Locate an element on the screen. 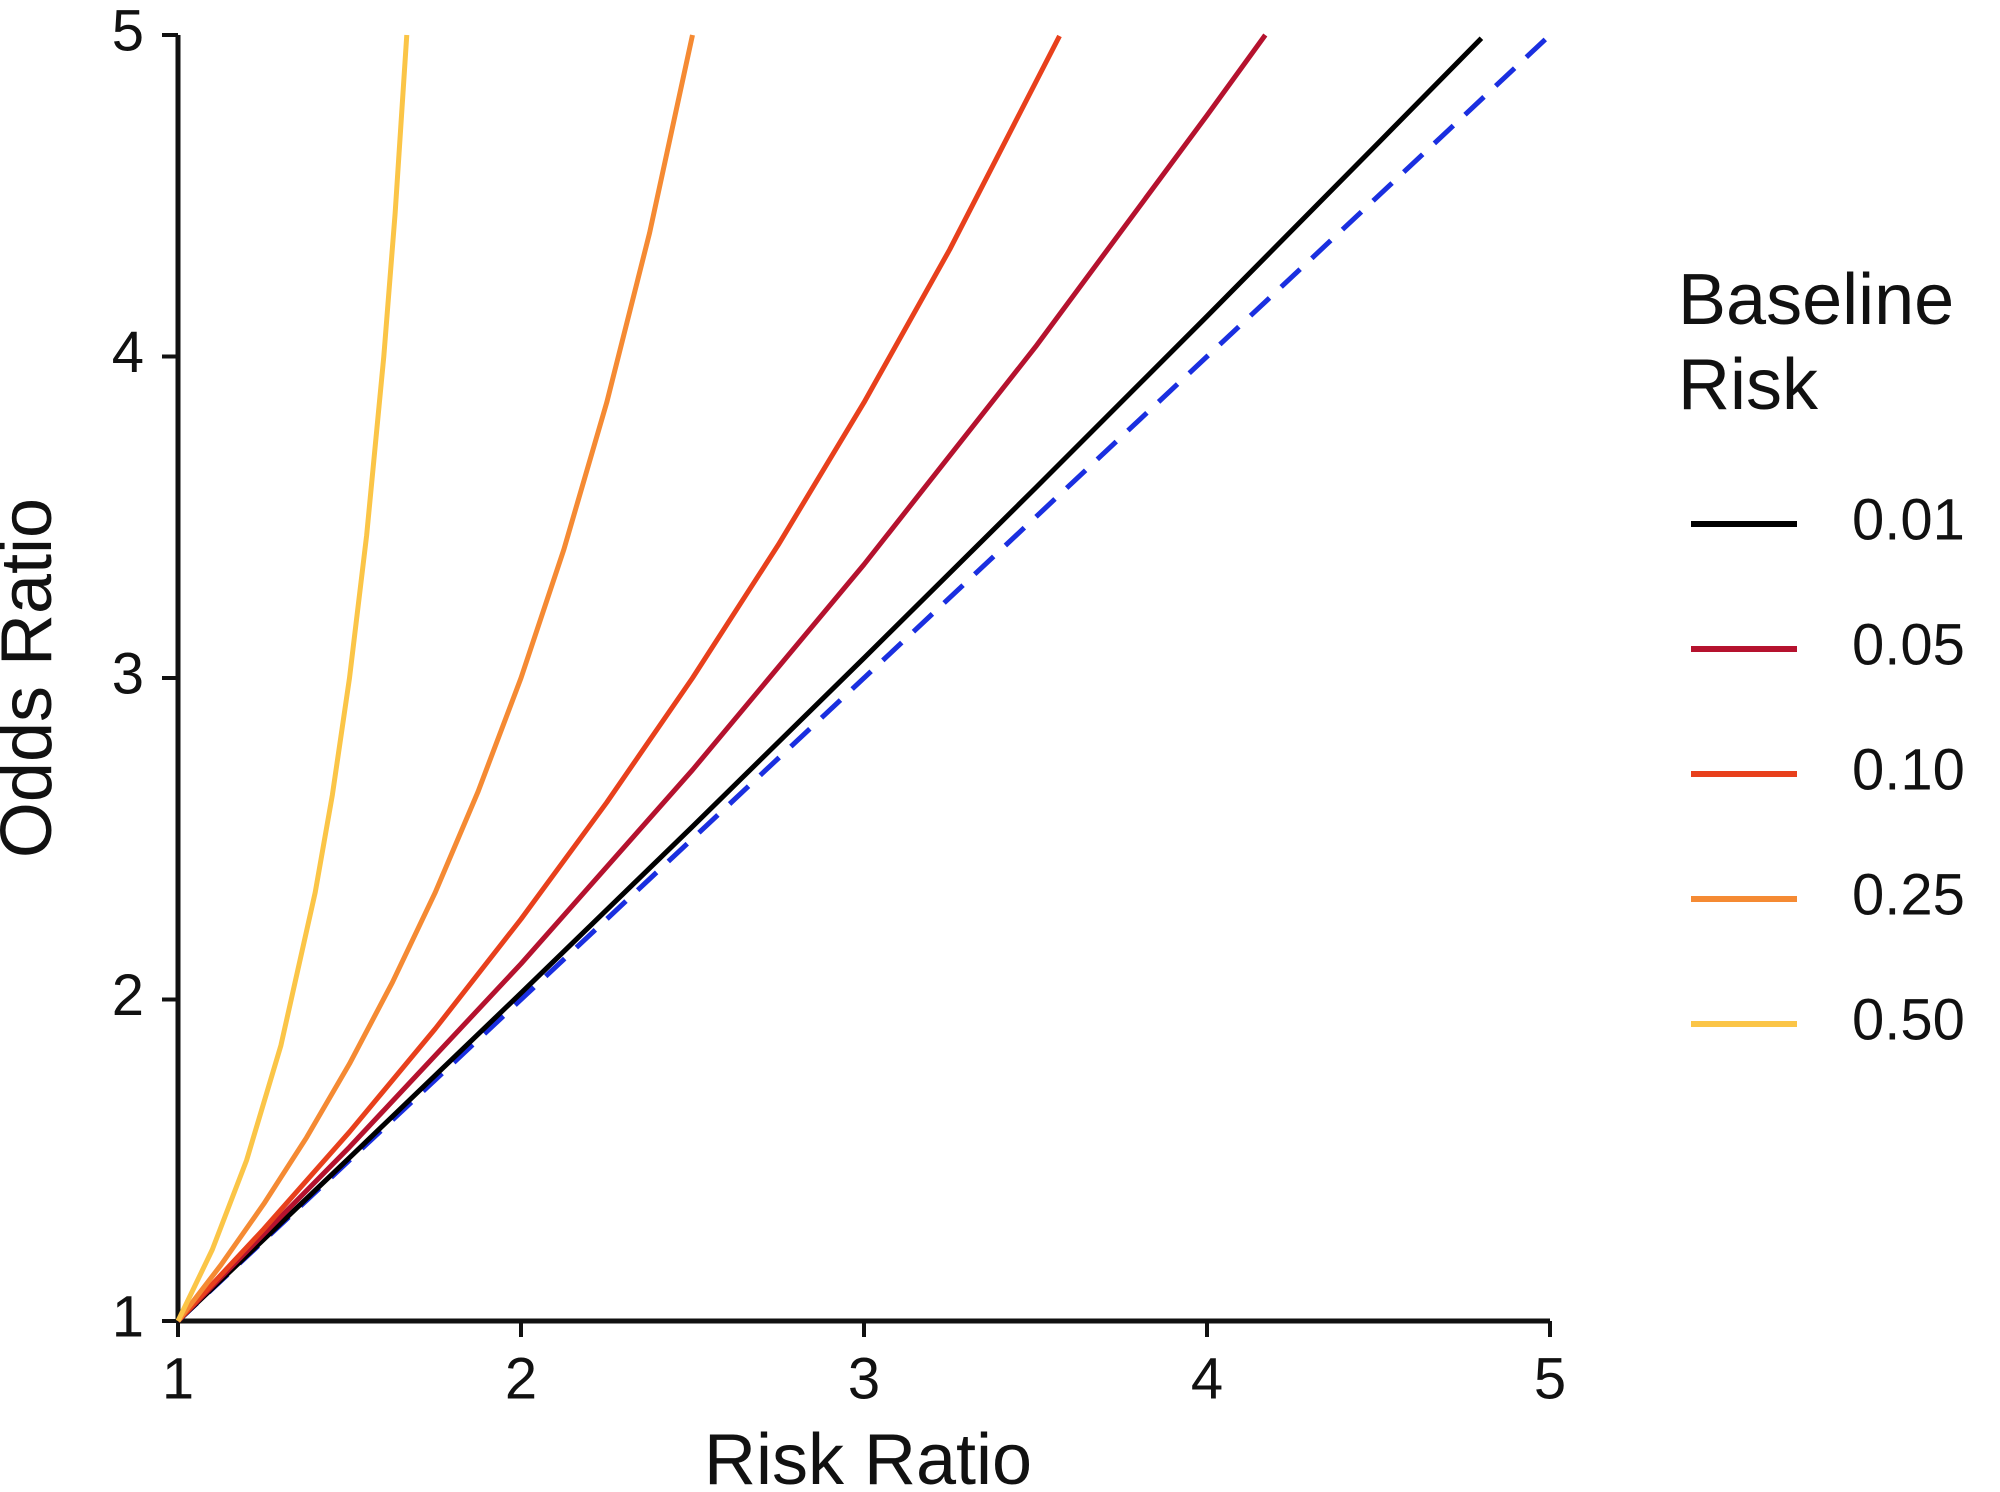 This screenshot has height=1492, width=2000. legend-title: Risk is located at coordinates (1748, 385).